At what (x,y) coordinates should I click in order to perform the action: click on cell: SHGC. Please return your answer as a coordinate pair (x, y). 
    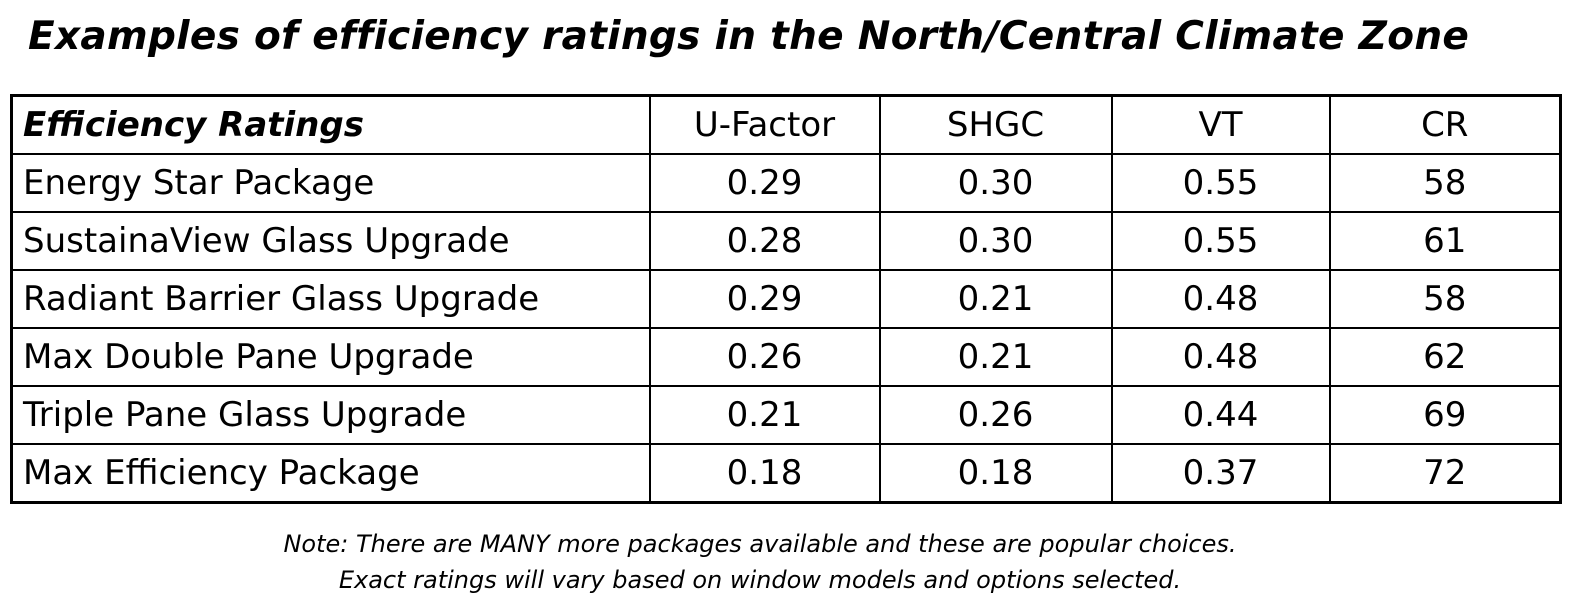
    Looking at the image, I should click on (995, 124).